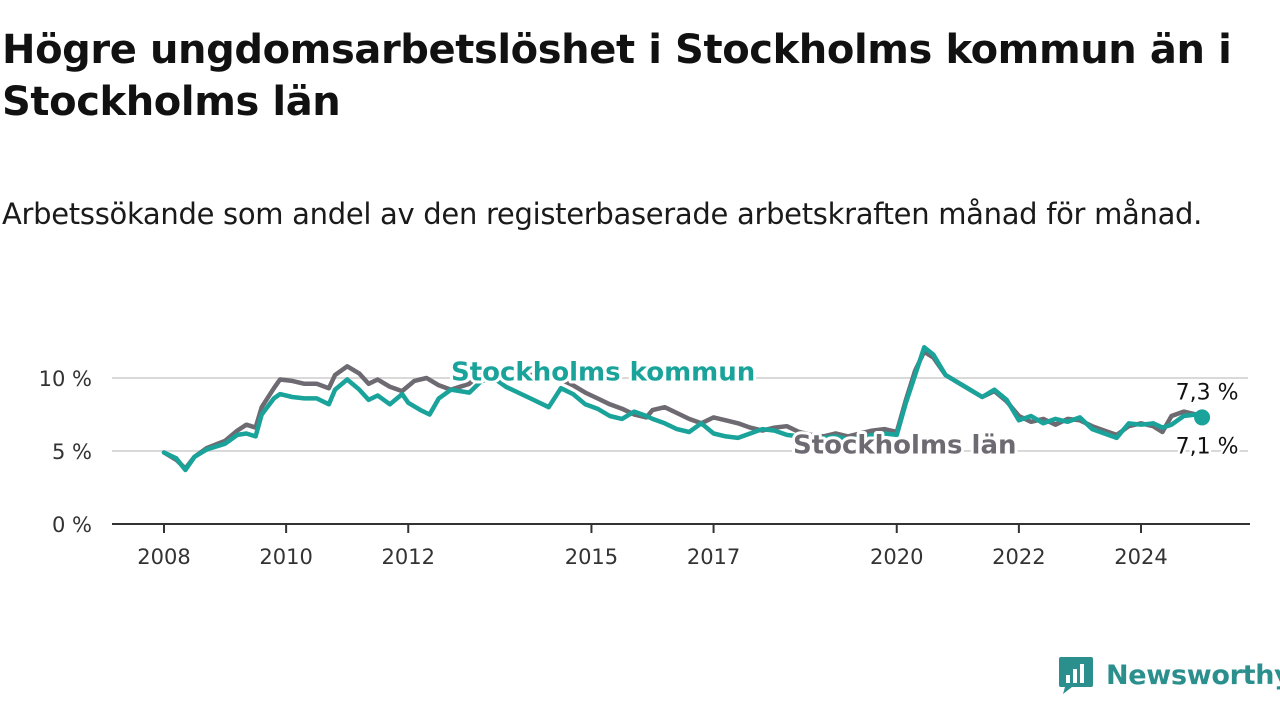  Describe the element at coordinates (72, 452) in the screenshot. I see `y-tick-label-1: 5 %` at that location.